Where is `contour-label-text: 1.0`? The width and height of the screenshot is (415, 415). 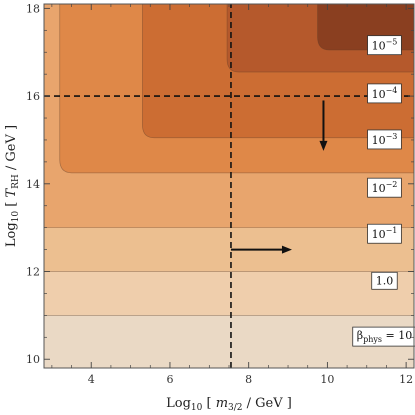 contour-label-text: 1.0 is located at coordinates (385, 280).